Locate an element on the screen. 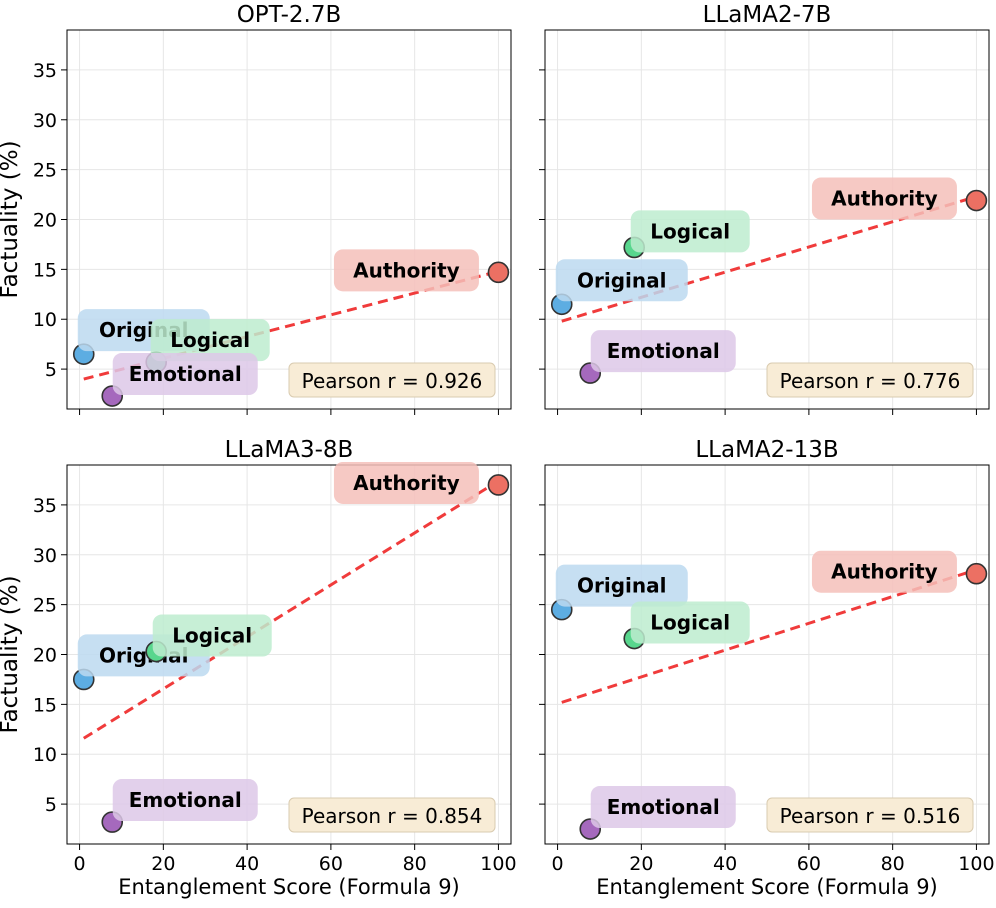 The height and width of the screenshot is (908, 996). pearson-annotation: Pearson r = 0.776 is located at coordinates (870, 381).